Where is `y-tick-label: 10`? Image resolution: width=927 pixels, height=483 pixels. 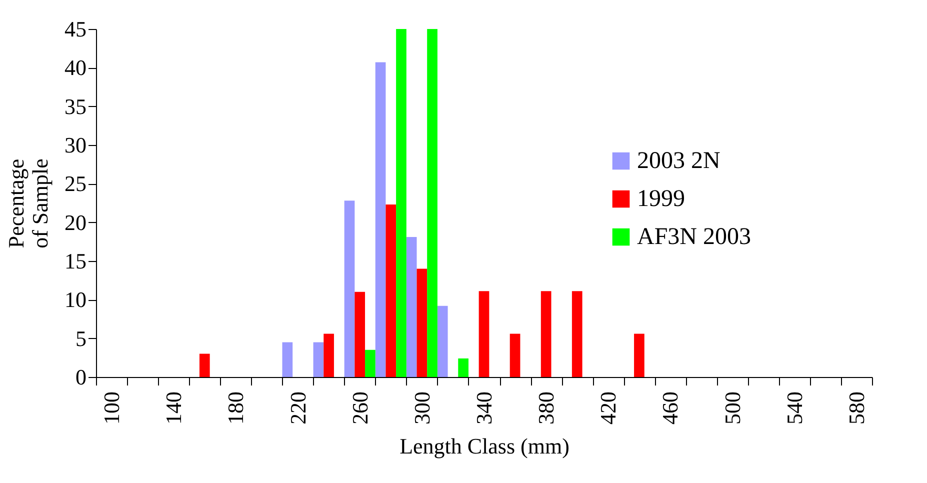 y-tick-label: 10 is located at coordinates (75, 299).